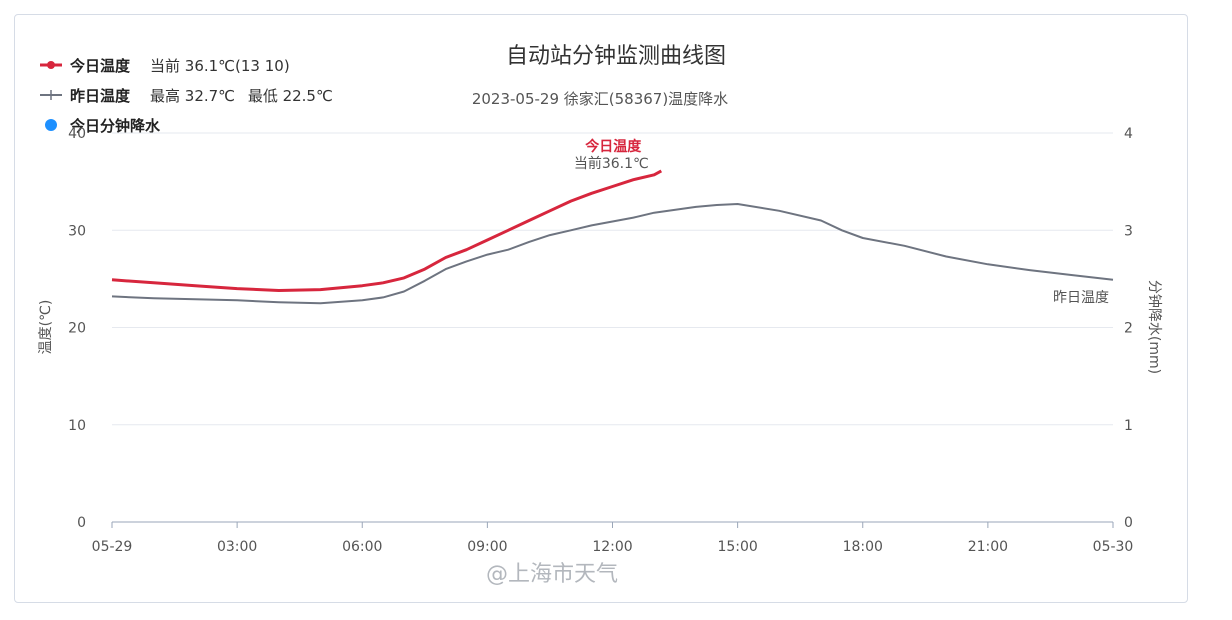  What do you see at coordinates (613, 146) in the screenshot?
I see `today-series-label: 今日温度` at bounding box center [613, 146].